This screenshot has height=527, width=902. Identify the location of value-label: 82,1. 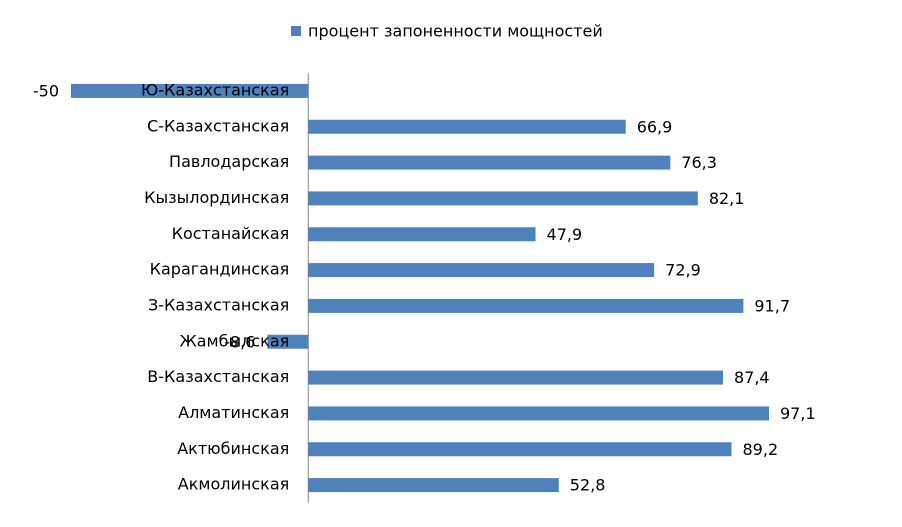
(727, 198).